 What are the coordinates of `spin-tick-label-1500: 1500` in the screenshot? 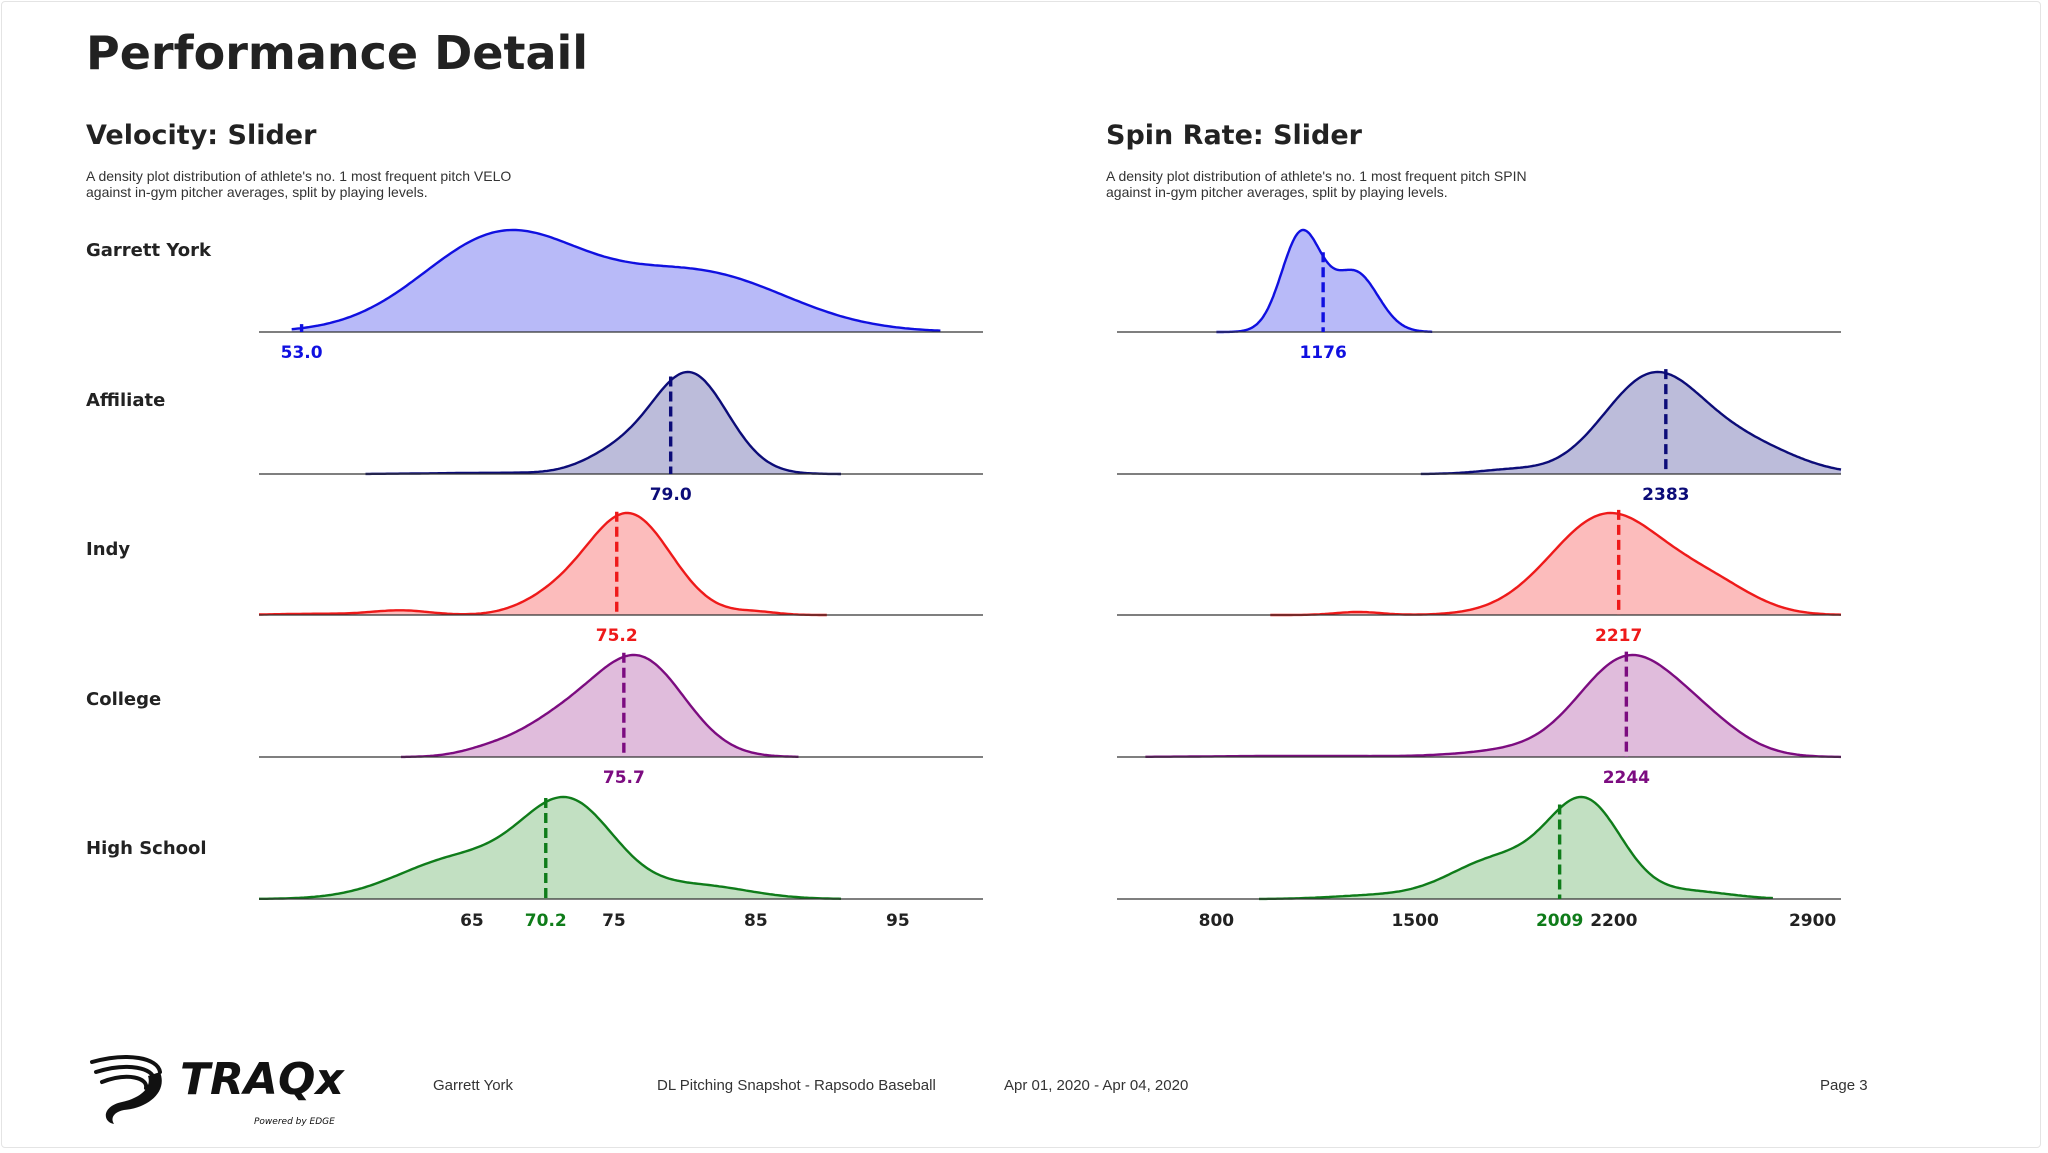 It's located at (1414, 921).